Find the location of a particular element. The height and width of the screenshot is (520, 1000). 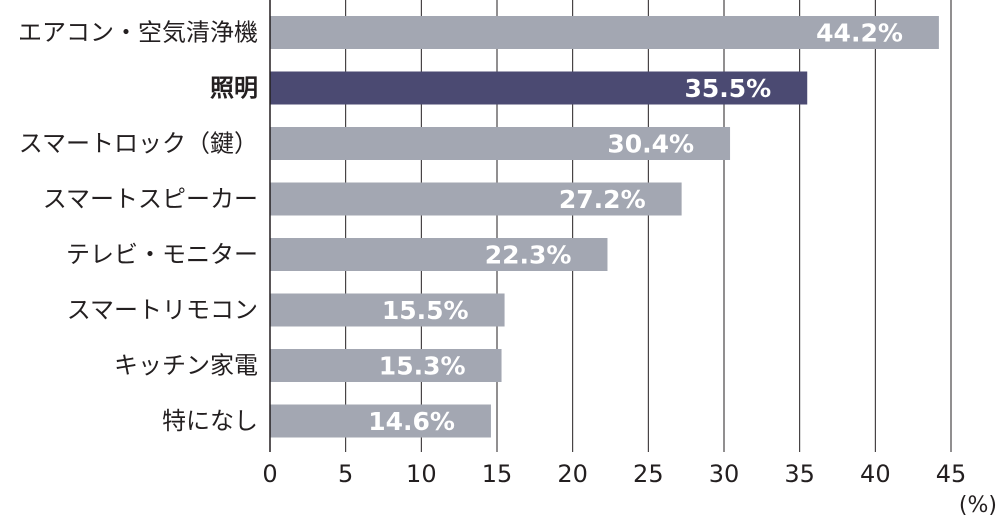

category-label-1: 照明 is located at coordinates (234, 88).